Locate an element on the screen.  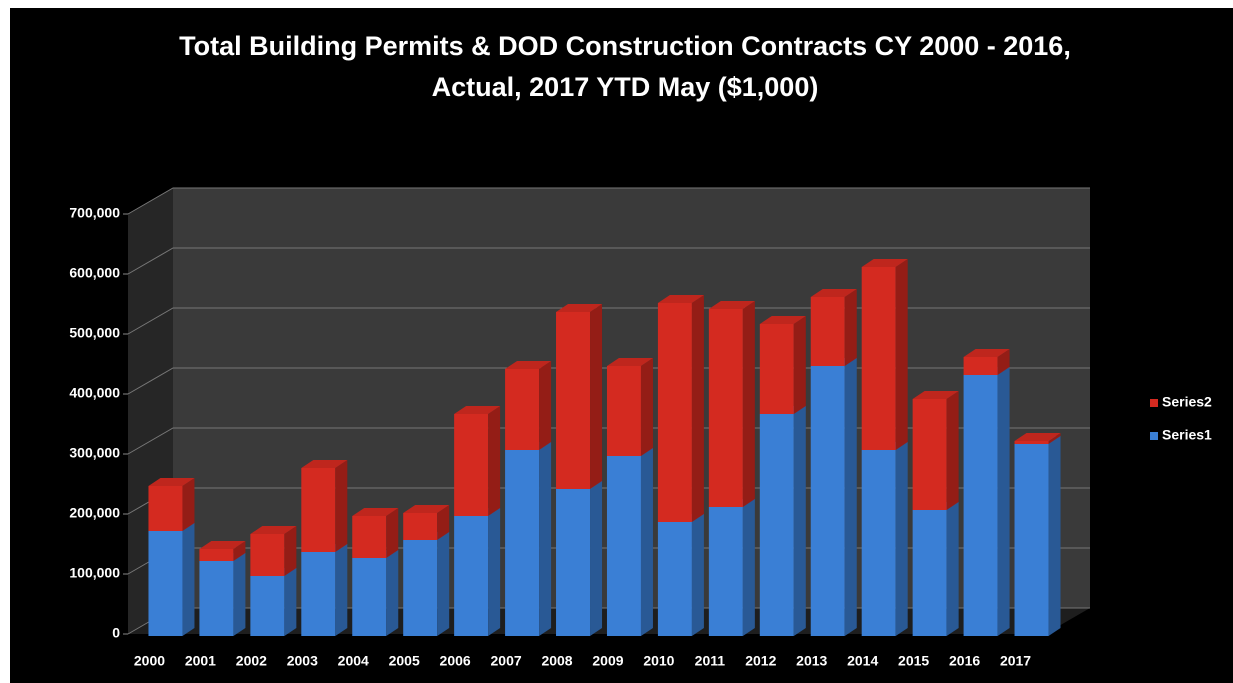
y-tick-label: 200,000 is located at coordinates (94, 513).